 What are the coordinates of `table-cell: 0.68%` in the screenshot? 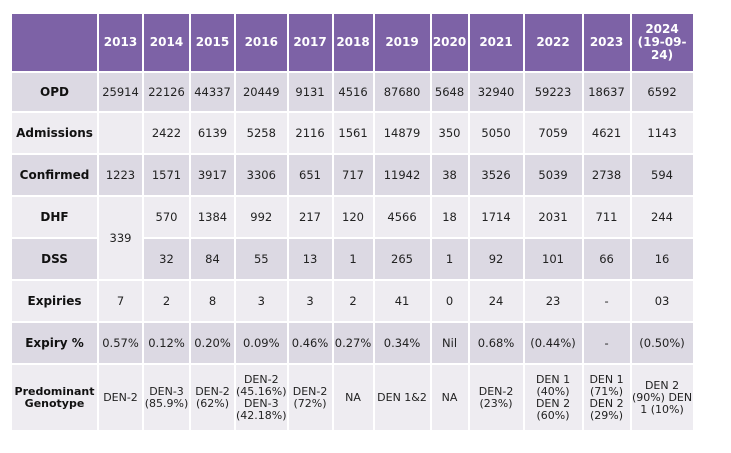 It's located at (496, 343).